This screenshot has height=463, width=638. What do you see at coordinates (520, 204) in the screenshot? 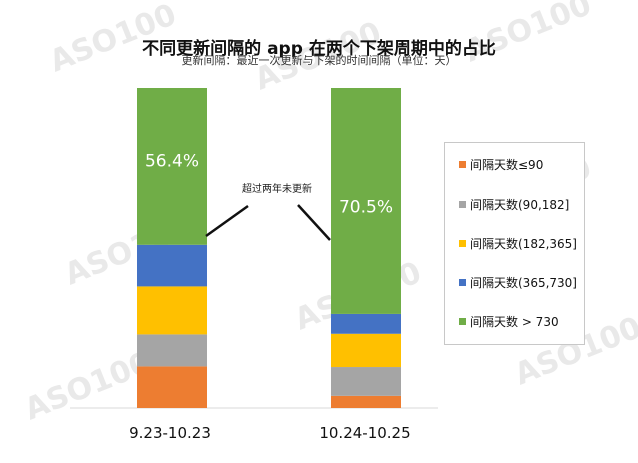
I see `legend-label: 间隔天数(90,182]` at bounding box center [520, 204].